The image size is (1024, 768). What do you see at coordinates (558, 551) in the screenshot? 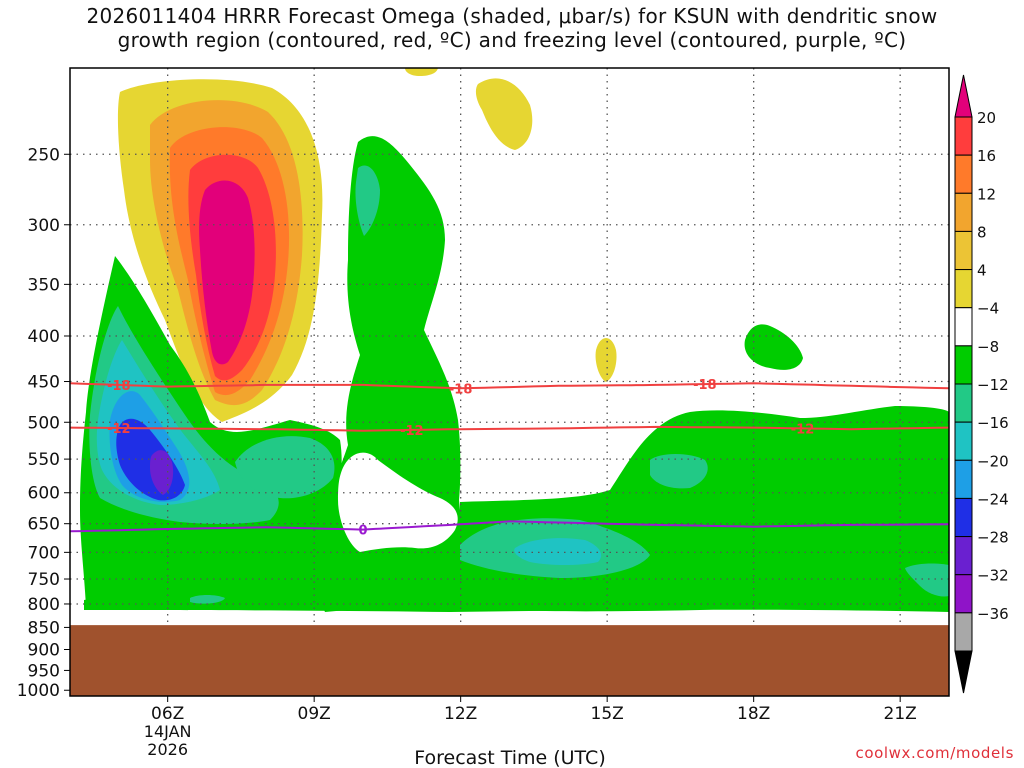
I see `omega-minus12-right-band` at bounding box center [558, 551].